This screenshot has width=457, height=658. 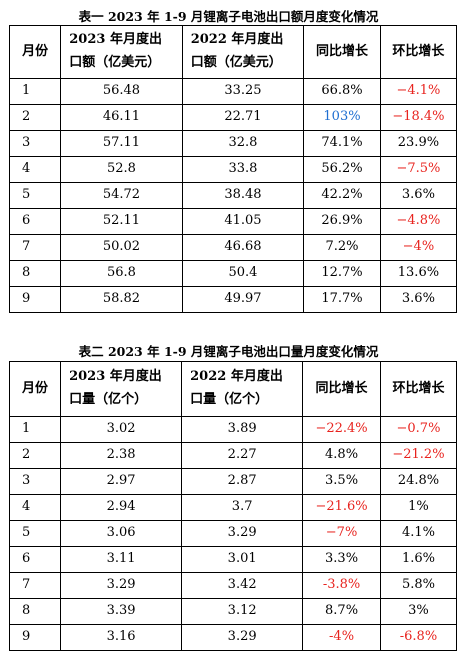 What do you see at coordinates (121, 52) in the screenshot?
I see `header-2023-value: 2023 年月度出 口额（亿美元）` at bounding box center [121, 52].